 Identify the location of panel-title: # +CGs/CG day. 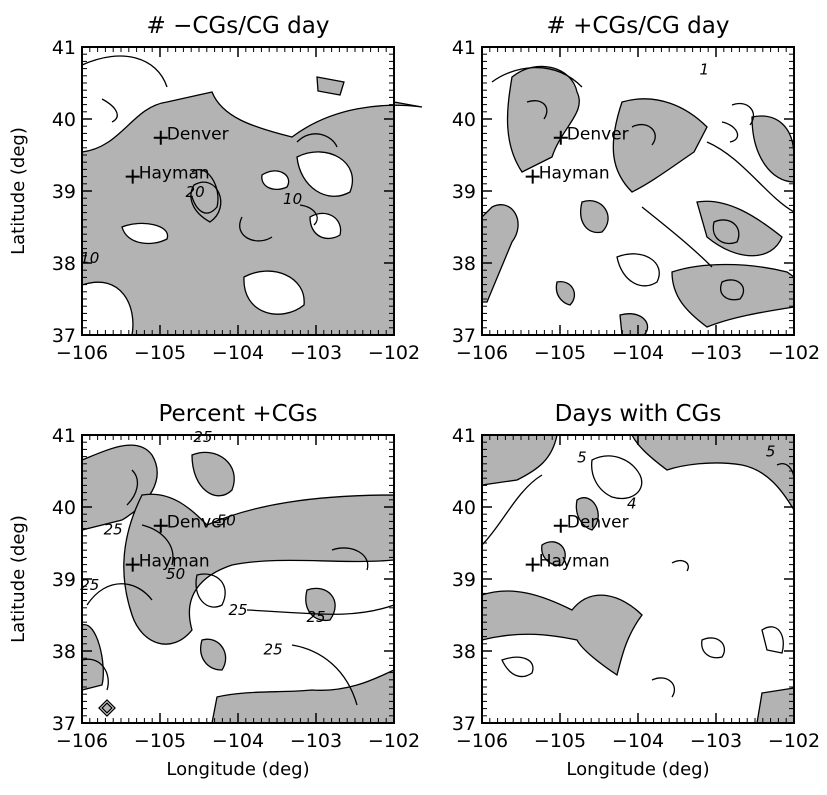
(638, 26).